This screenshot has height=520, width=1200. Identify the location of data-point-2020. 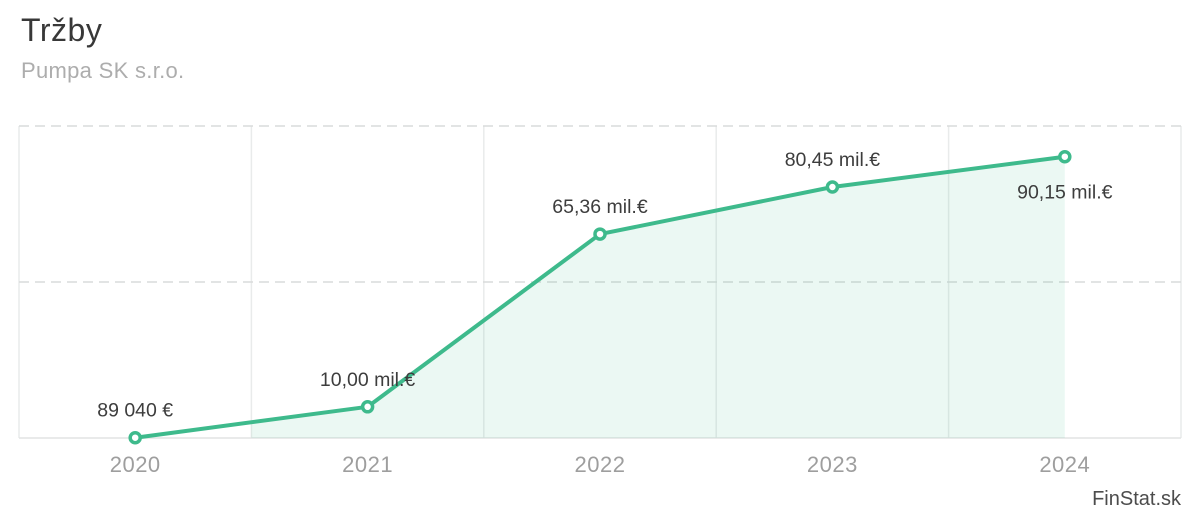
(135, 437).